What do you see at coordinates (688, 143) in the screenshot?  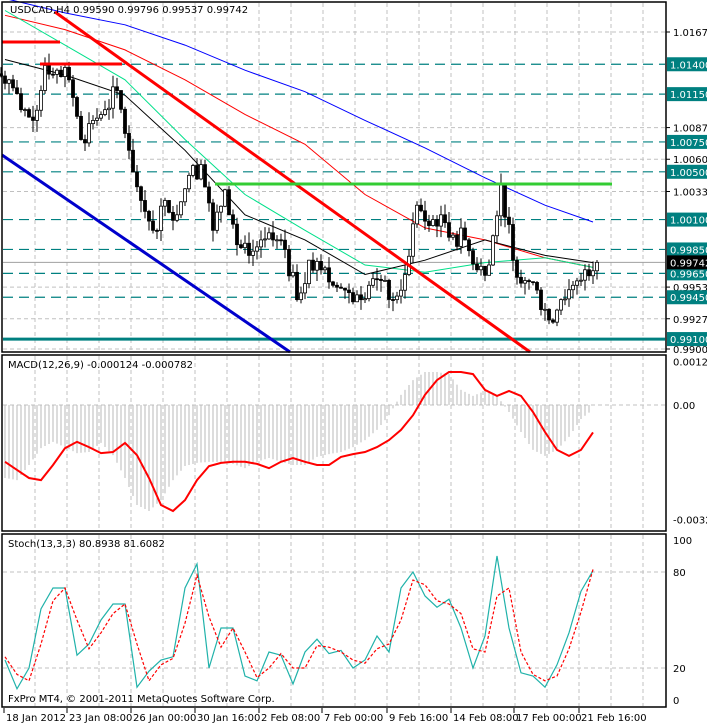 I see `level-price-label: 1.00750` at bounding box center [688, 143].